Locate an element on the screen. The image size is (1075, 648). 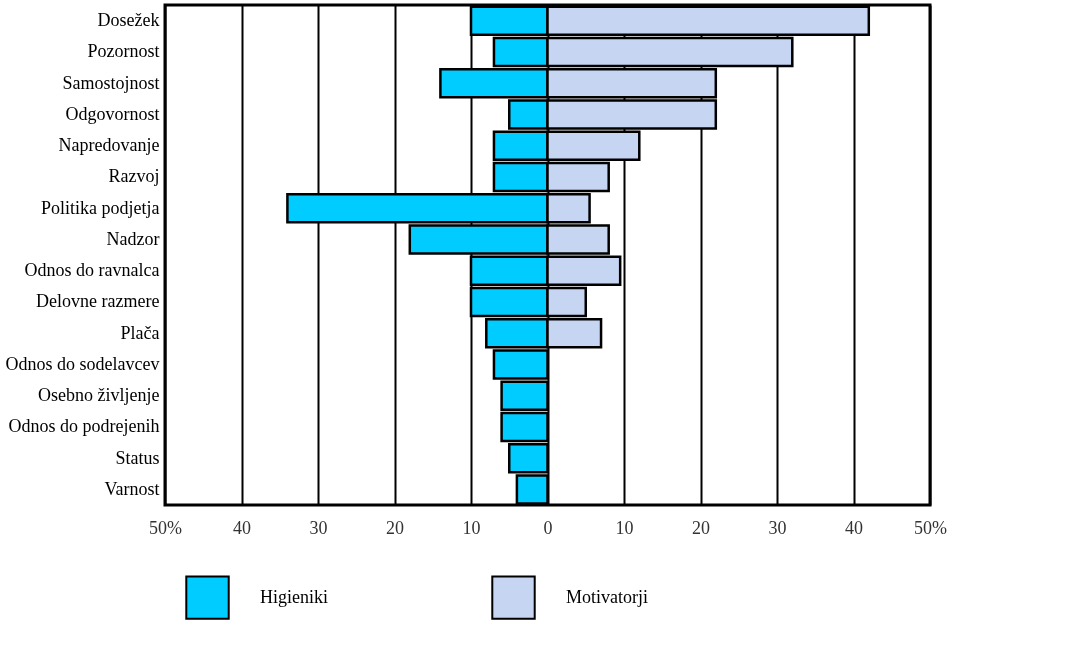
y-tick-label: Pozornost is located at coordinates (123, 51).